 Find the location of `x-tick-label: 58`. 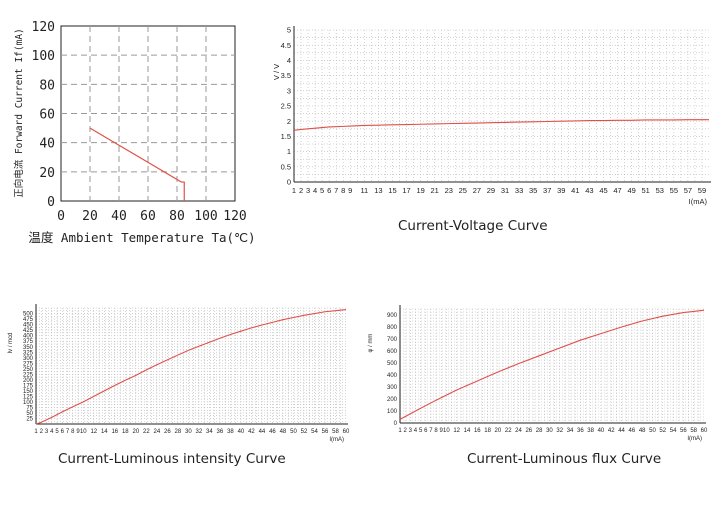

x-tick-label: 58 is located at coordinates (335, 432).